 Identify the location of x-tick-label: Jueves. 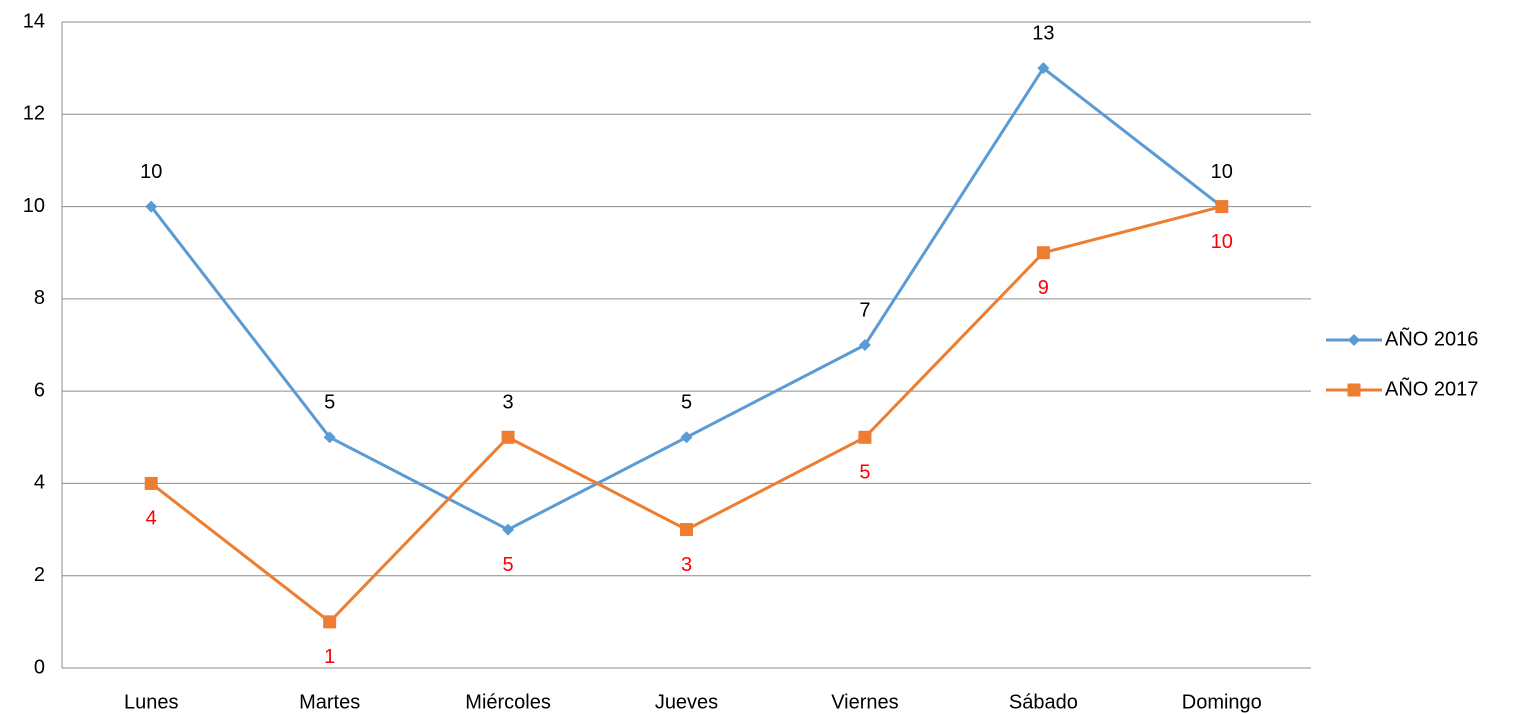
(686, 702).